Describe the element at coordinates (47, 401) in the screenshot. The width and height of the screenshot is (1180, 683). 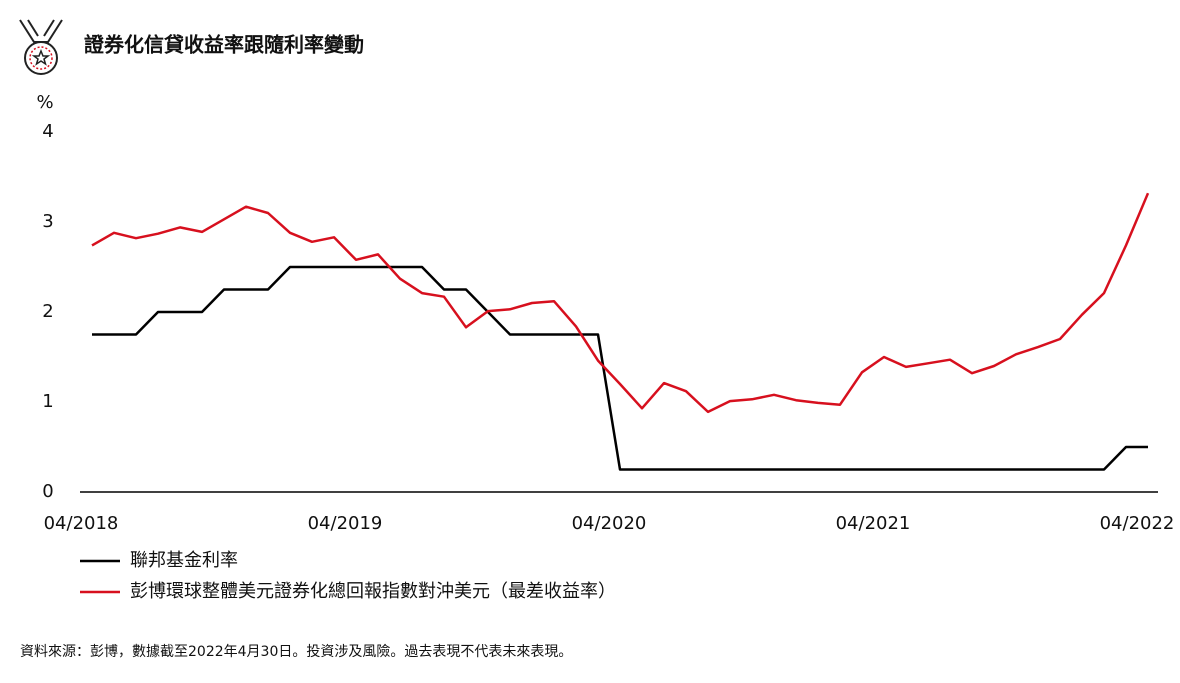
I see `y-tick-label: 1` at that location.